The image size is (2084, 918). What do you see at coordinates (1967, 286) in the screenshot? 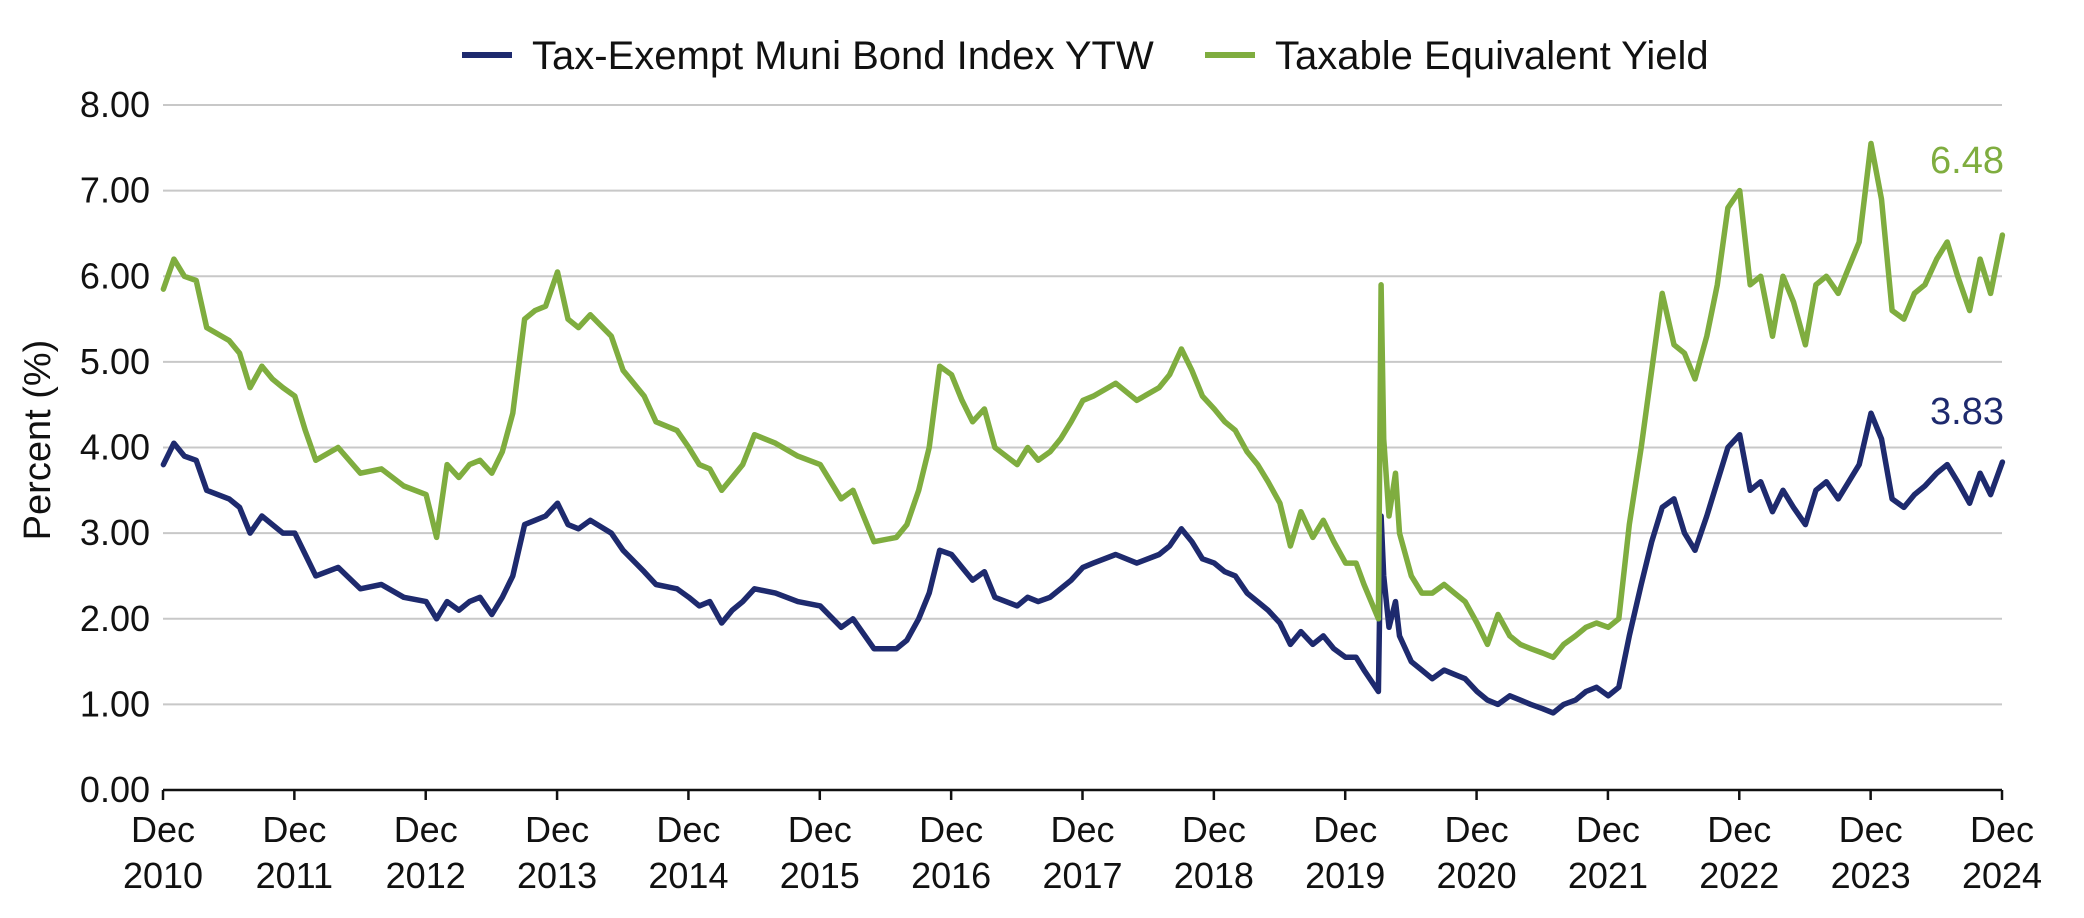
I see `end-labels: 3.83 6.48` at bounding box center [1967, 286].